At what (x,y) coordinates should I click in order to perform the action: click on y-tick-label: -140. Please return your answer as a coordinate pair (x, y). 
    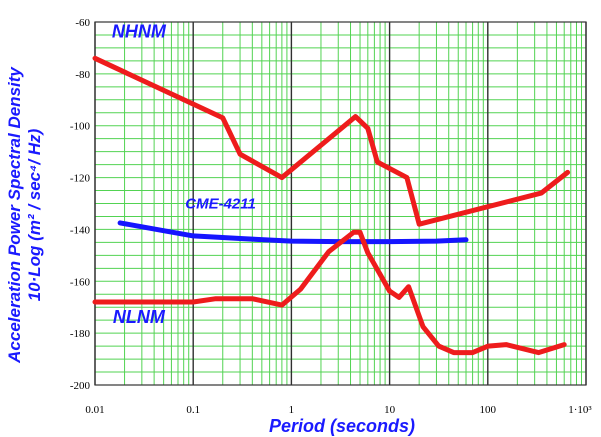
    Looking at the image, I should click on (80, 230).